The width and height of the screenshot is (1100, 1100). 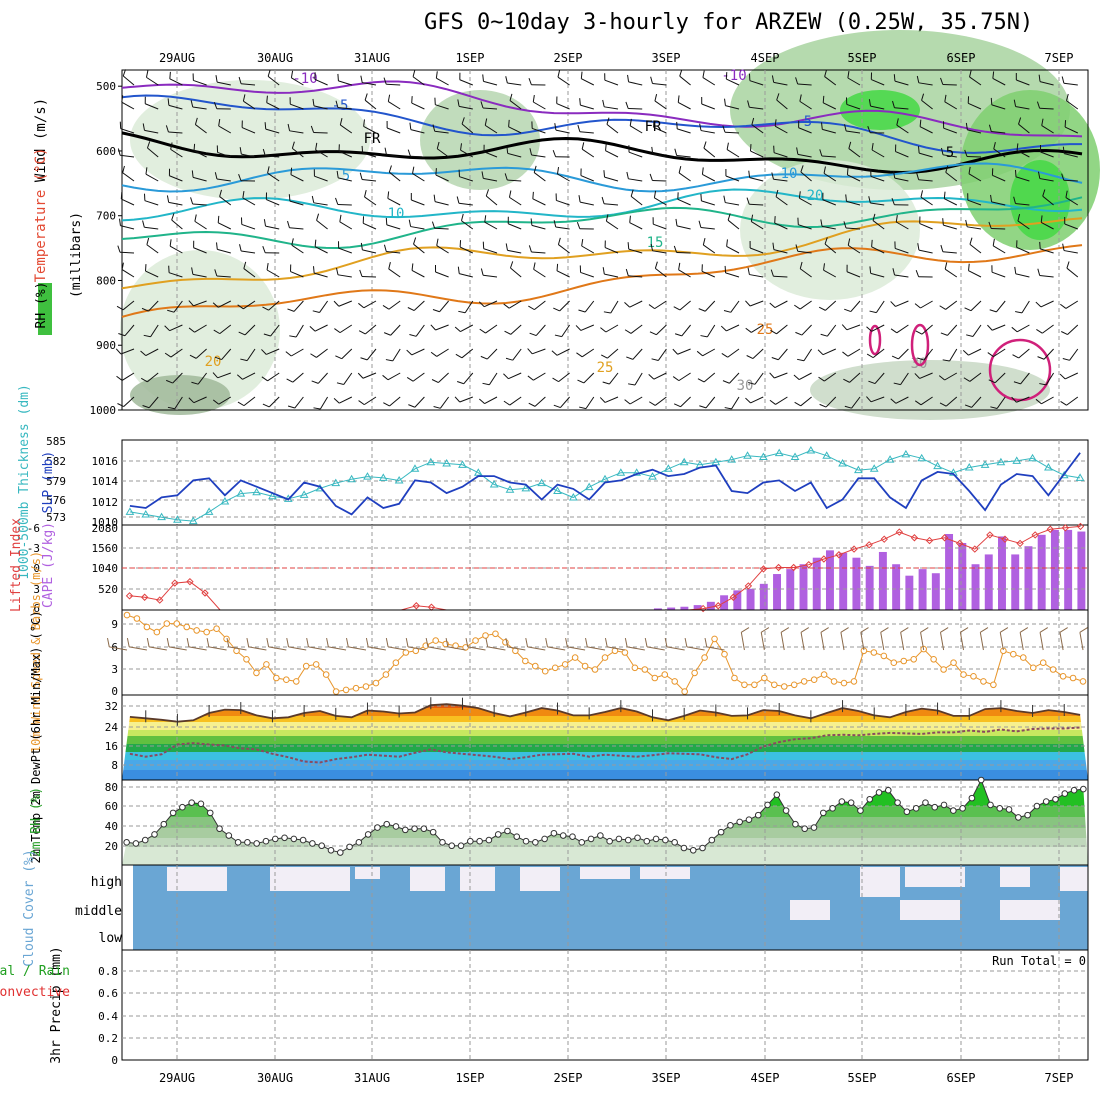 I want to click on date-label-bottom: 1SEP, so click(x=470, y=1078).